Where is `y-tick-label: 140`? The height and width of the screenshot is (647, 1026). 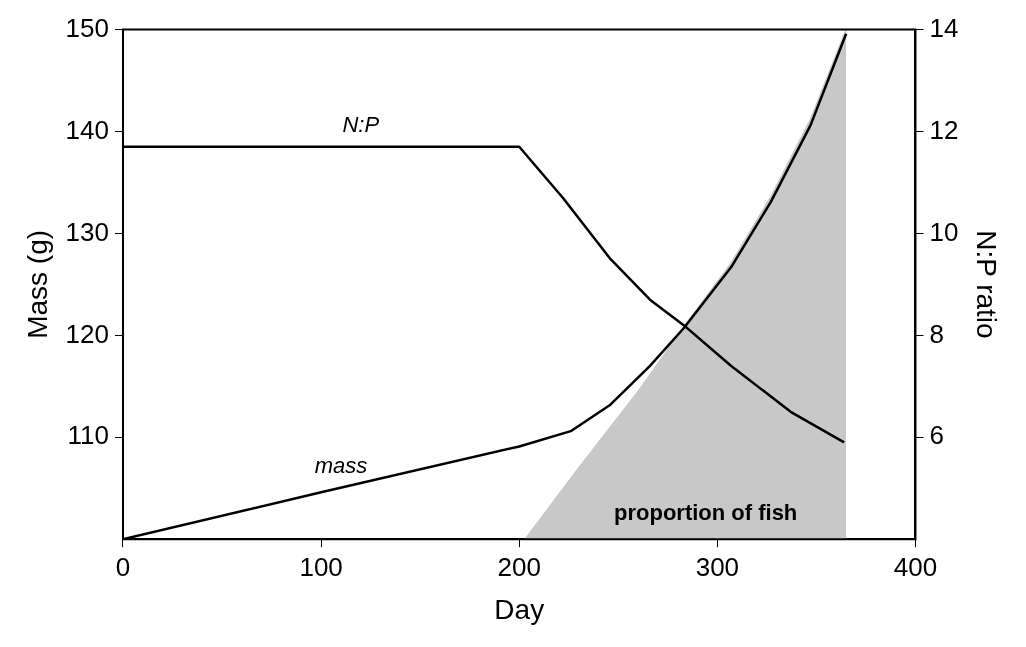
y-tick-label: 140 is located at coordinates (87, 129).